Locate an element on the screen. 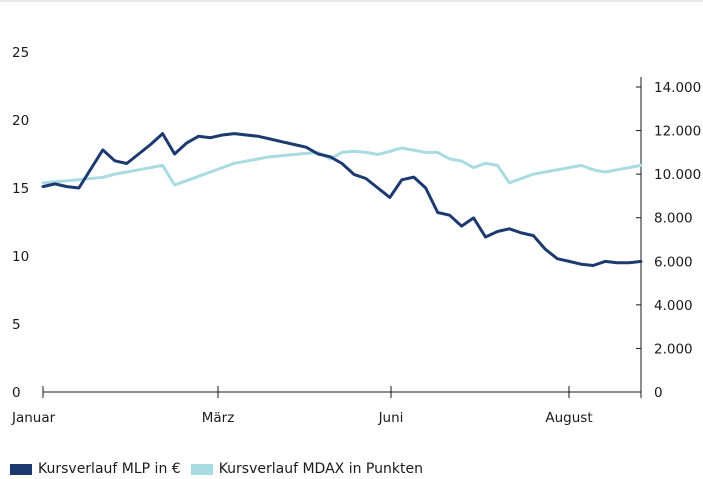 The width and height of the screenshot is (703, 479). legend-label-mdax: Kursverlauf MDAX in Punkten is located at coordinates (320, 469).